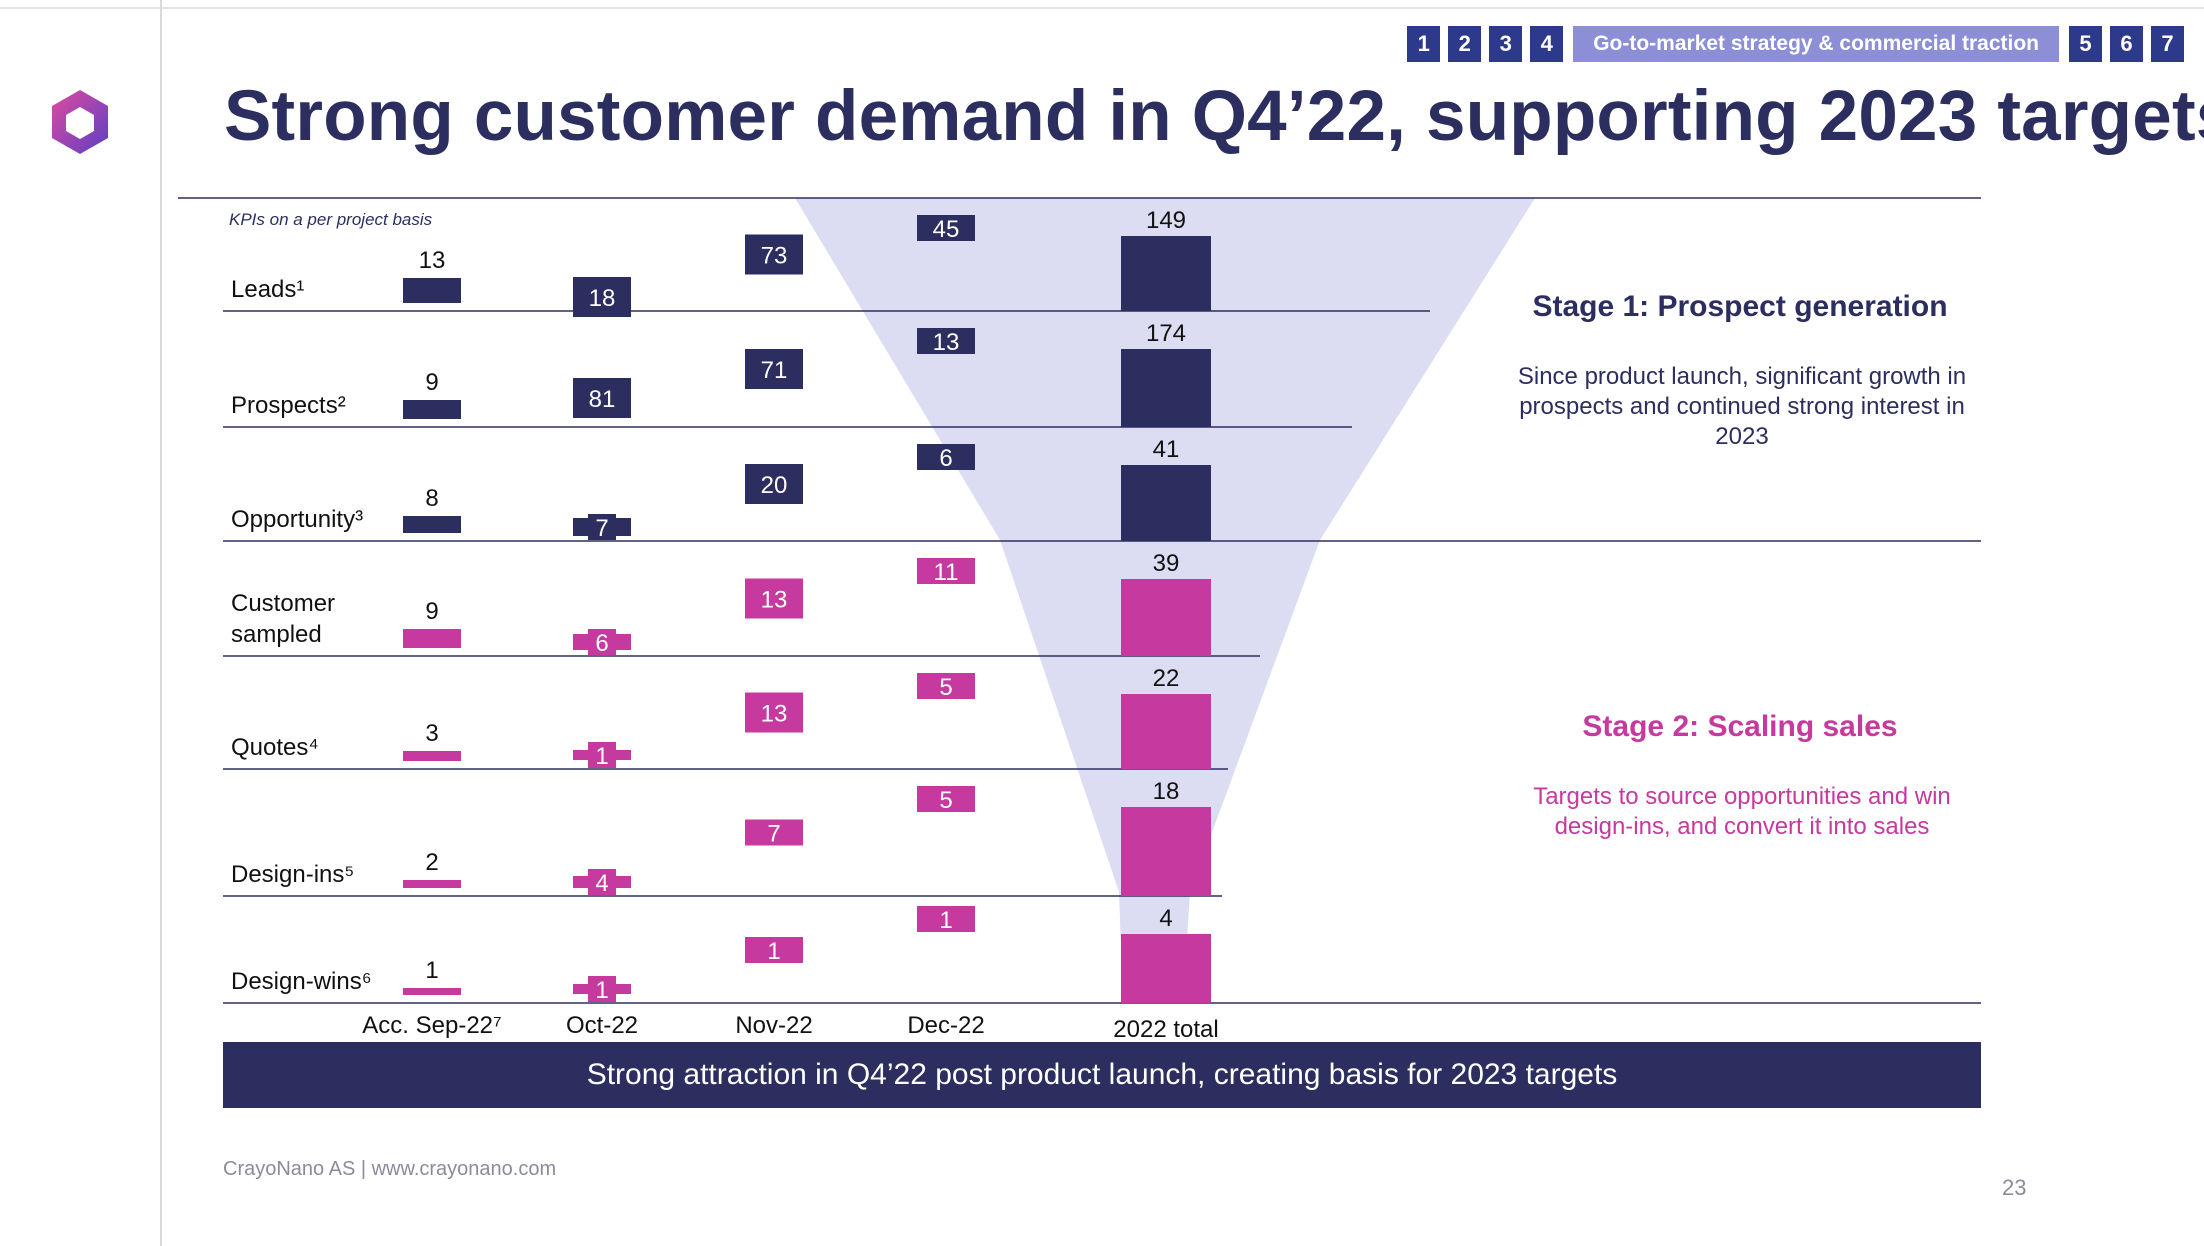  I want to click on column-label: Oct-22, so click(602, 1025).